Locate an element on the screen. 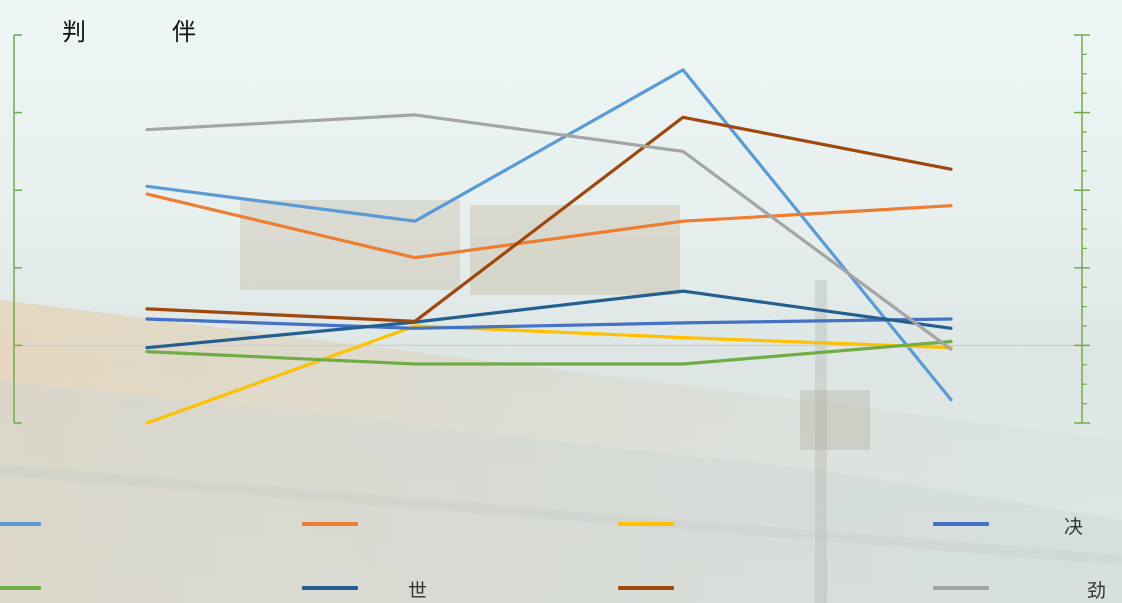 Image resolution: width=1122 pixels, height=603 pixels. header-title-right: 伴 is located at coordinates (184, 32).